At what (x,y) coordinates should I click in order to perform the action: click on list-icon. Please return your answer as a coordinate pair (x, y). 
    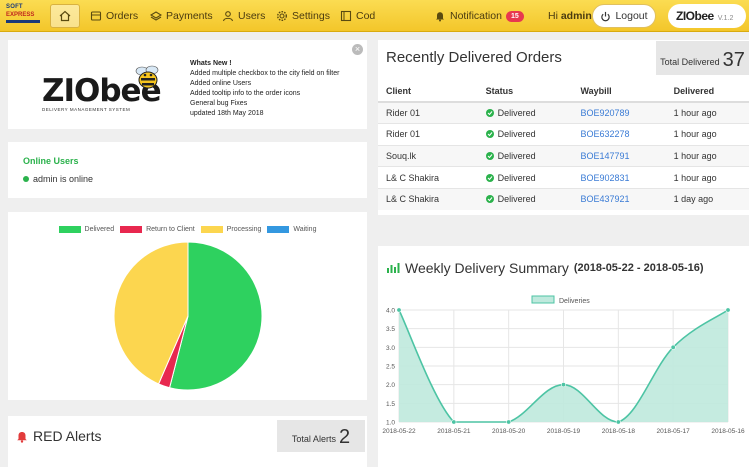
    Looking at the image, I should click on (96, 16).